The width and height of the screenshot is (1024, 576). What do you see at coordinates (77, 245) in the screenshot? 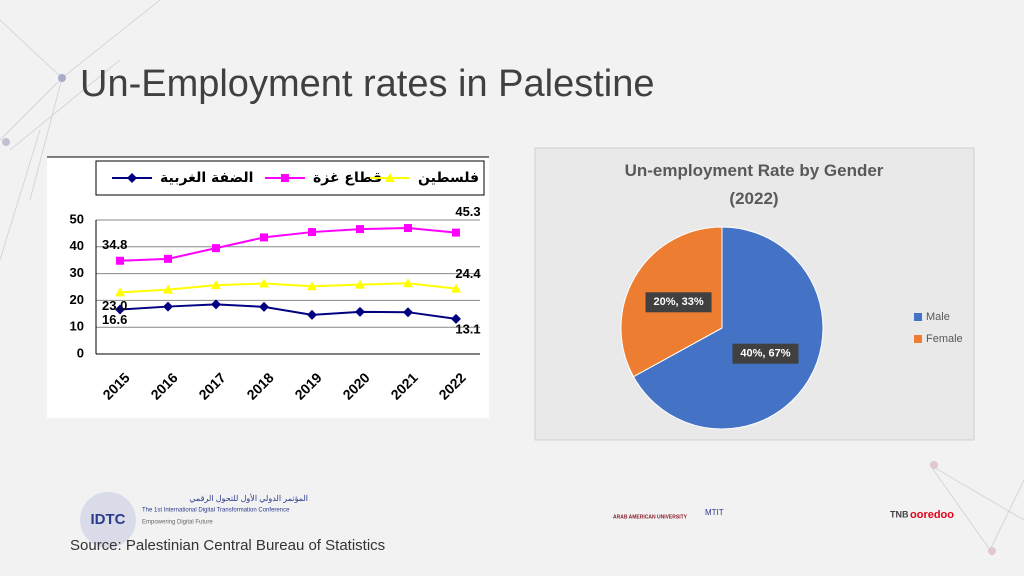
I see `y-tick-label: 40` at bounding box center [77, 245].